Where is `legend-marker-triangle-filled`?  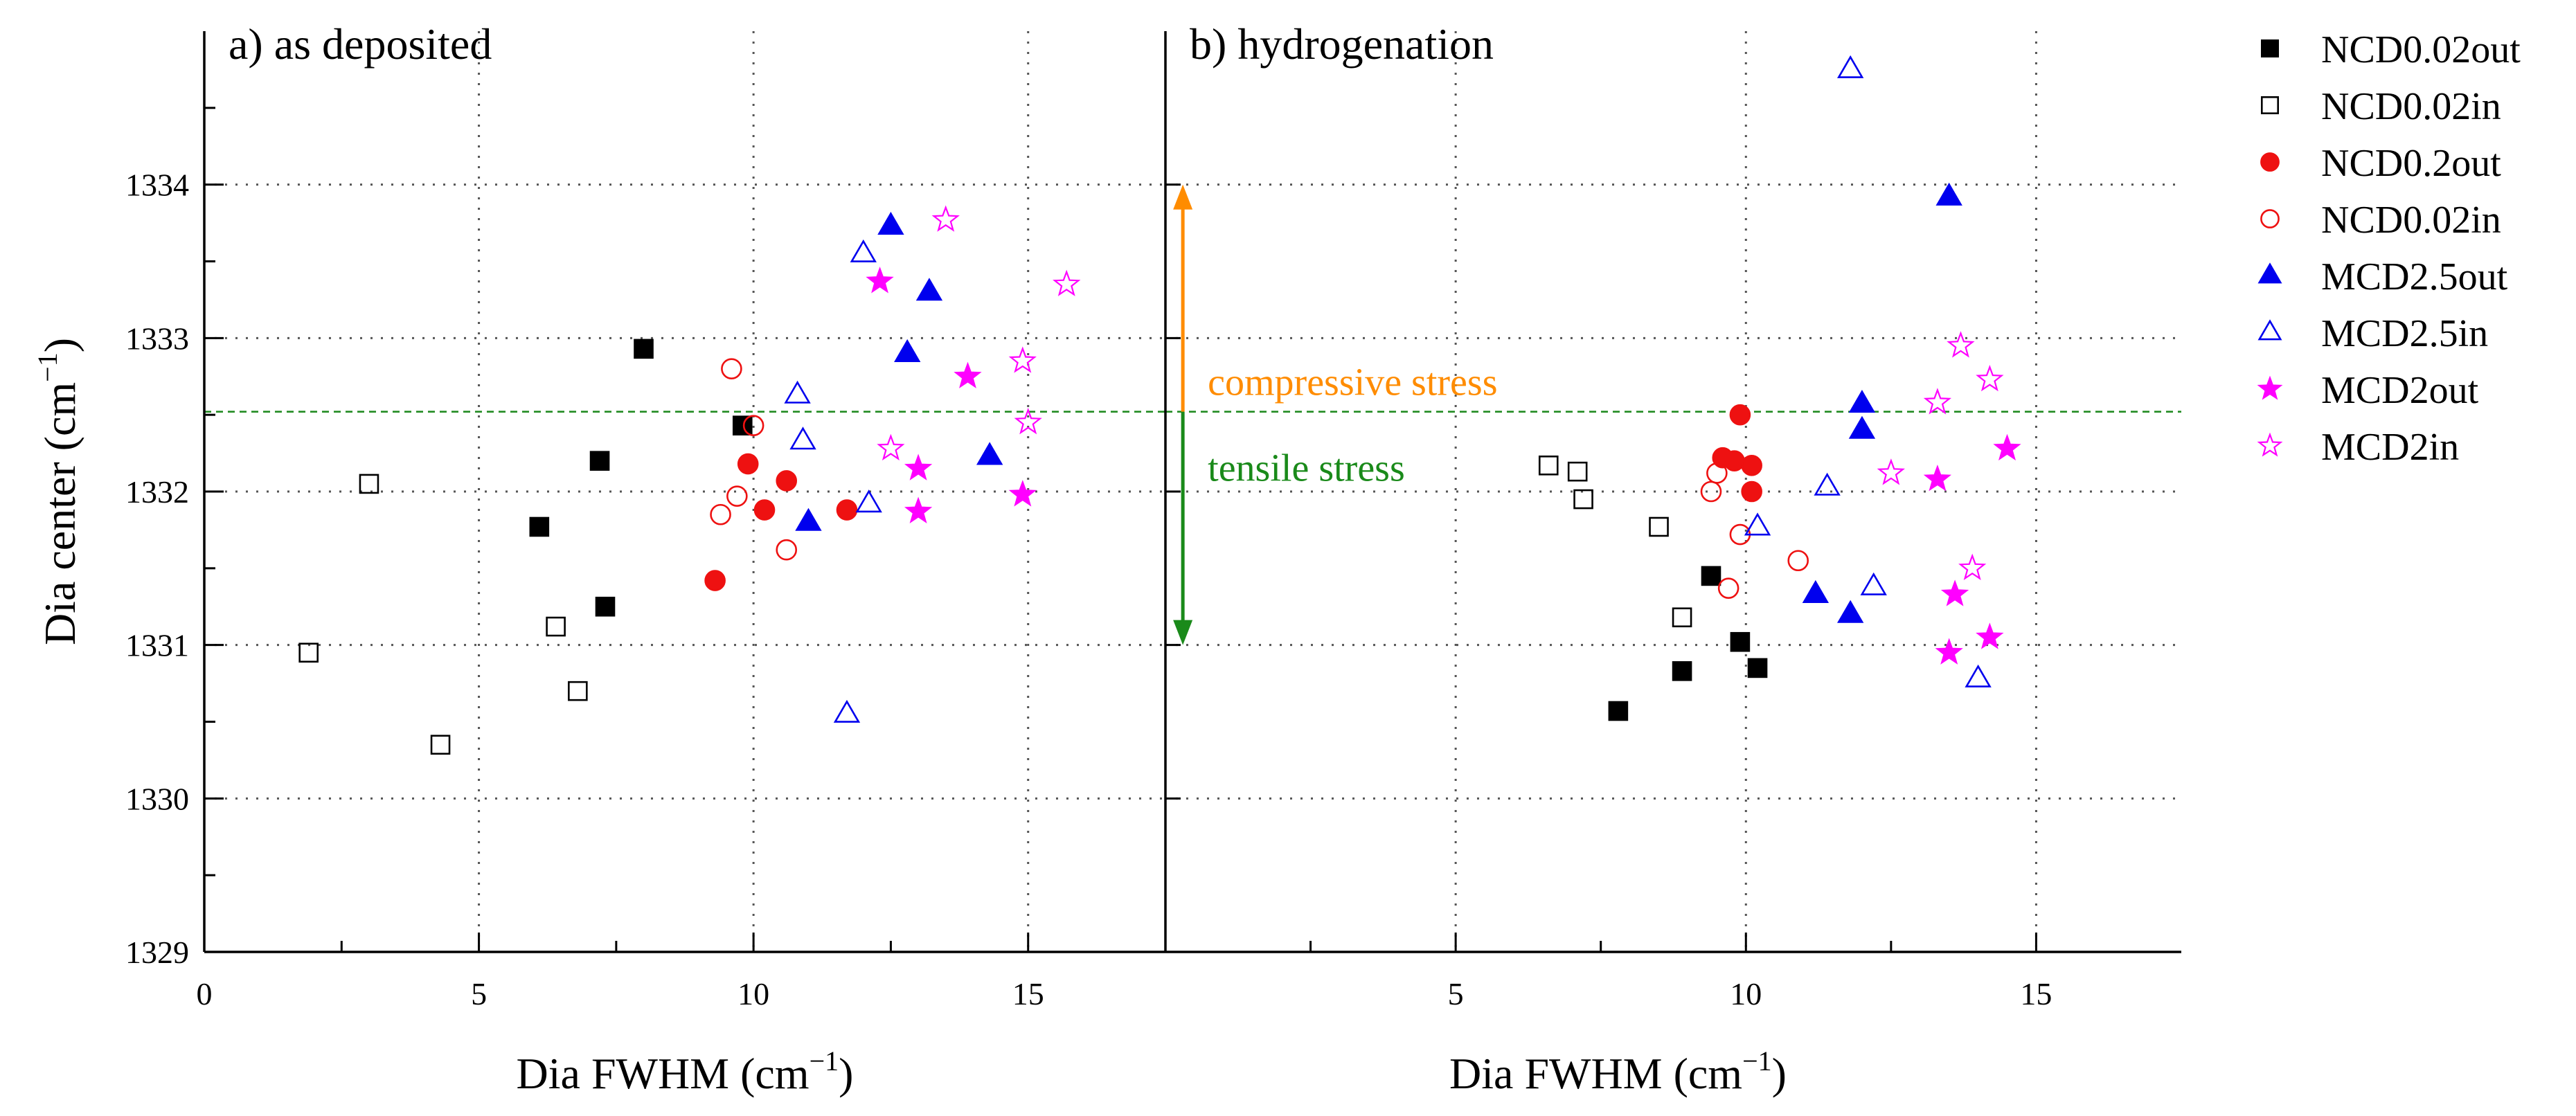 legend-marker-triangle-filled is located at coordinates (2269, 273).